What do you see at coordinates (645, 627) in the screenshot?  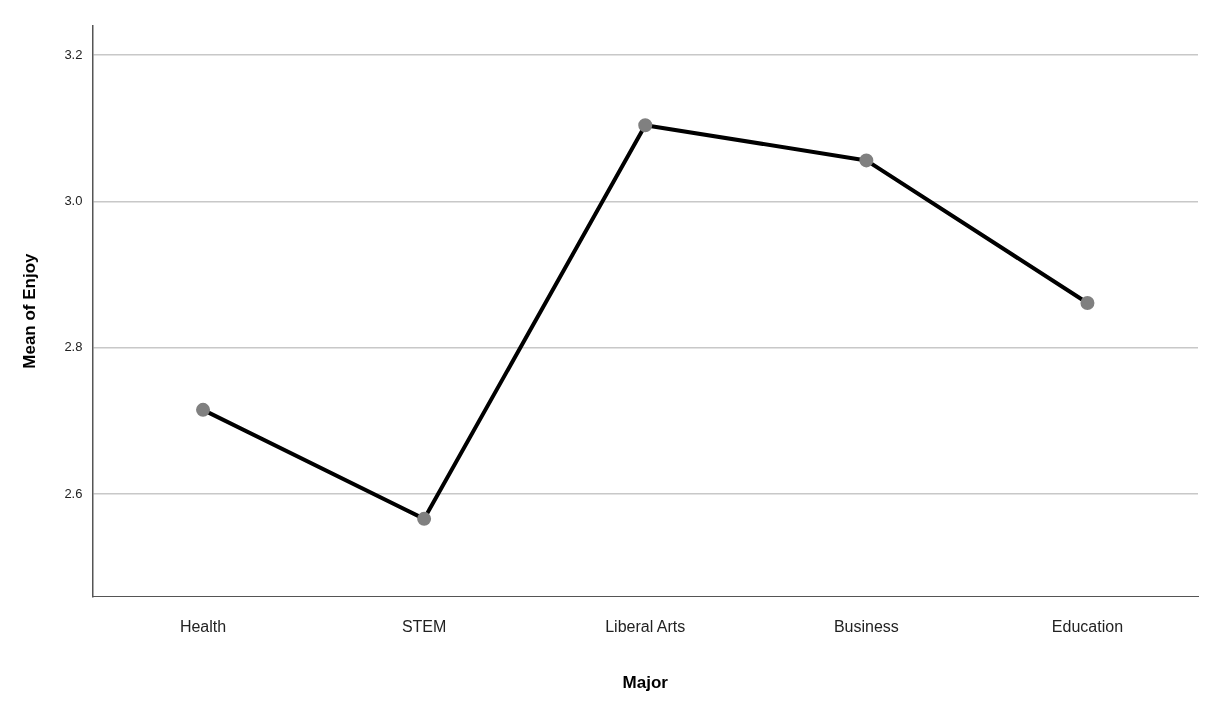 I see `x-tick-label: Liberal Arts` at bounding box center [645, 627].